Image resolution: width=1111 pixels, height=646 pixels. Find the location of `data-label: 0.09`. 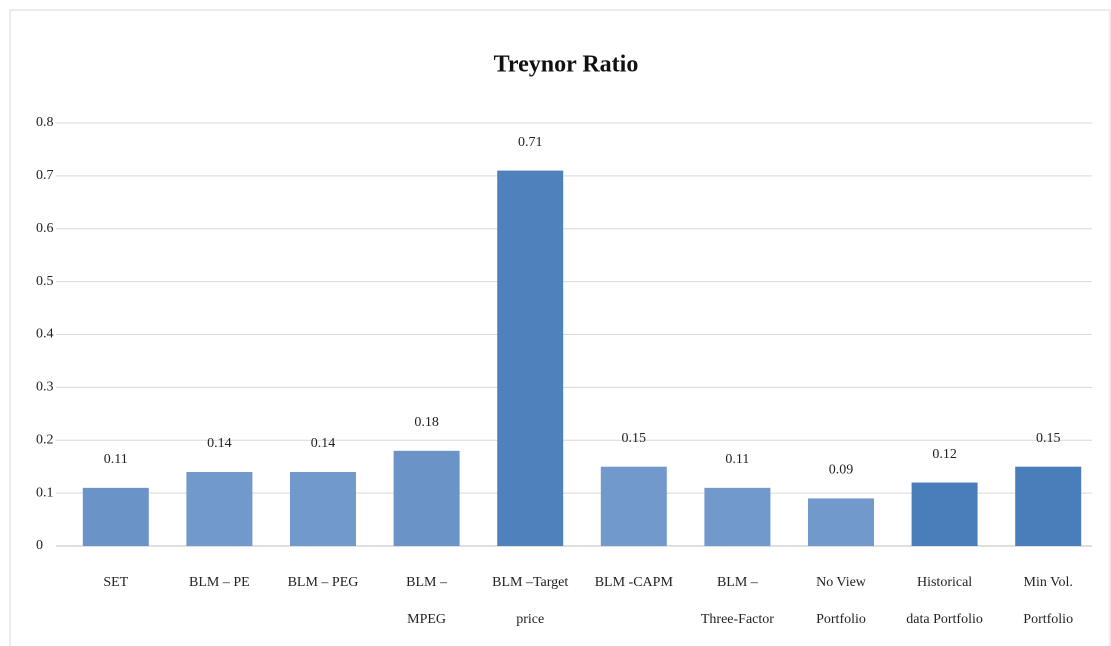

data-label: 0.09 is located at coordinates (841, 470).